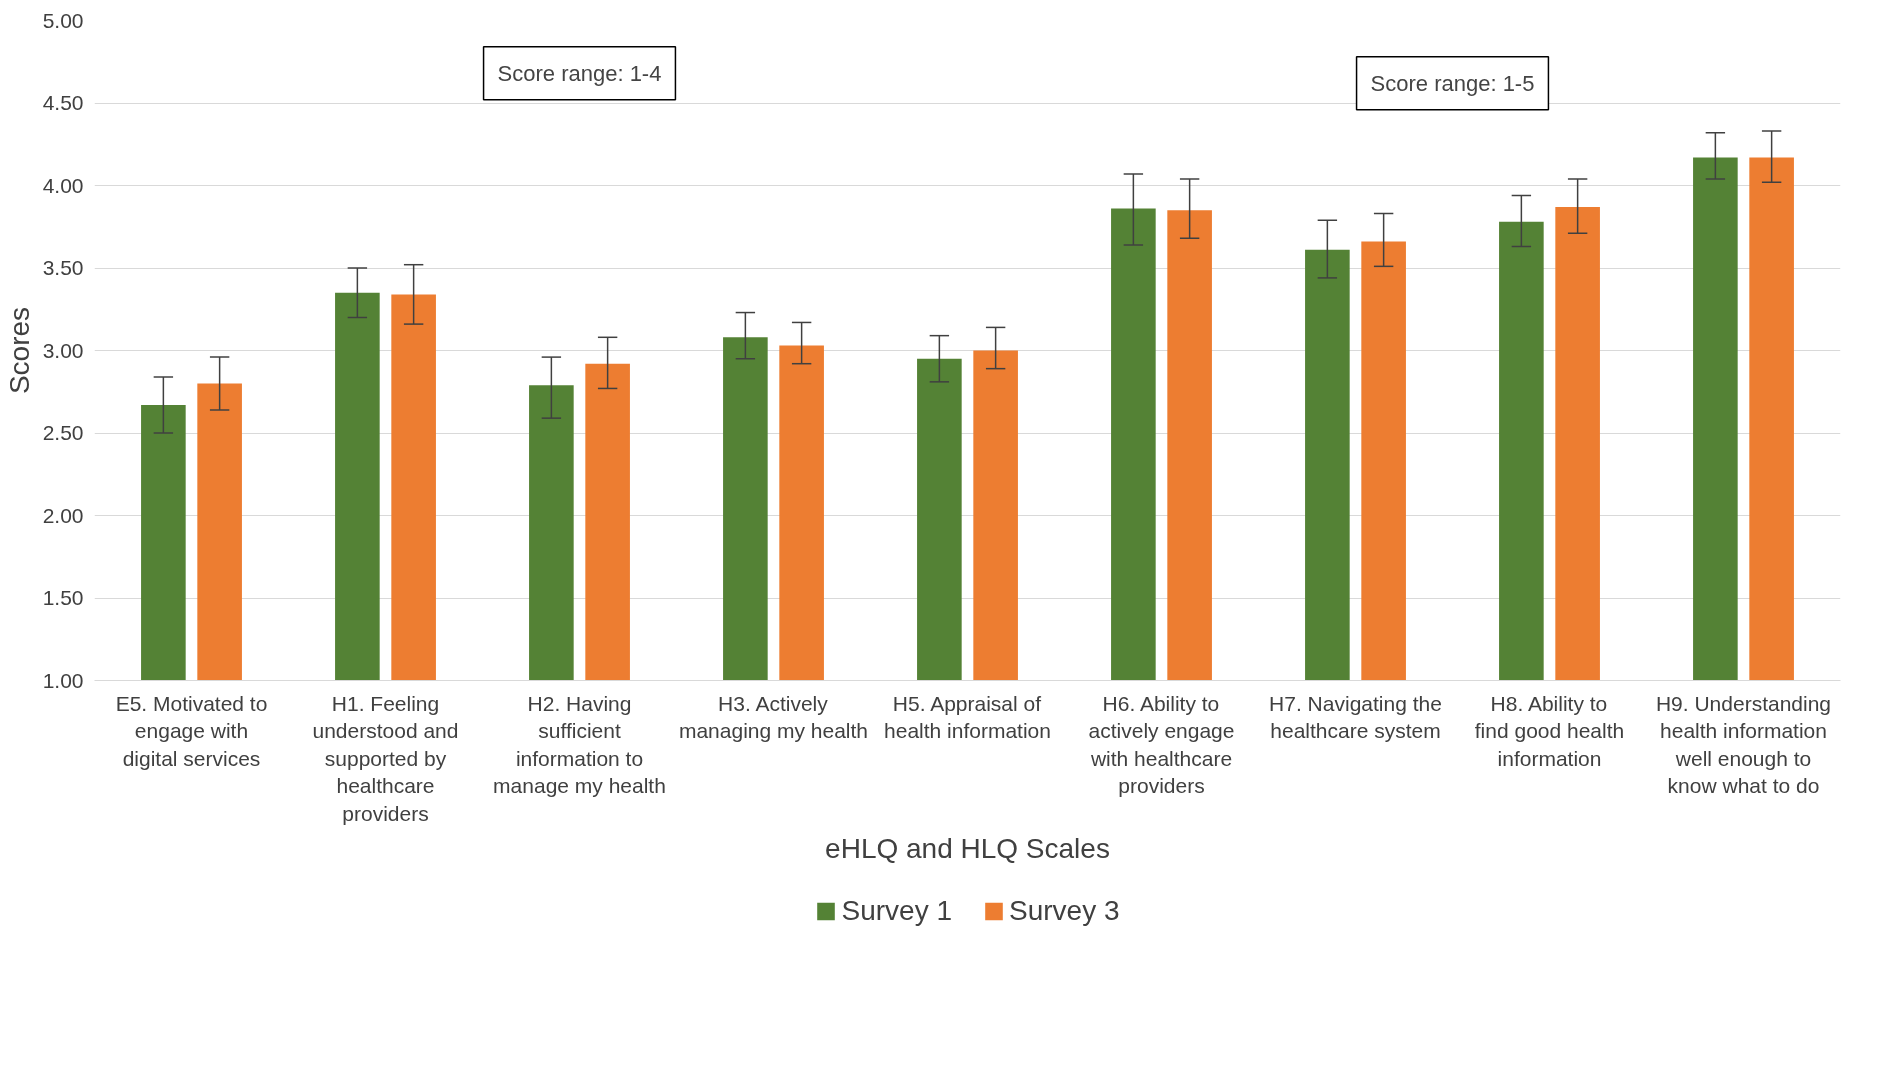  What do you see at coordinates (63, 680) in the screenshot?
I see `y-tick-label: 1.00` at bounding box center [63, 680].